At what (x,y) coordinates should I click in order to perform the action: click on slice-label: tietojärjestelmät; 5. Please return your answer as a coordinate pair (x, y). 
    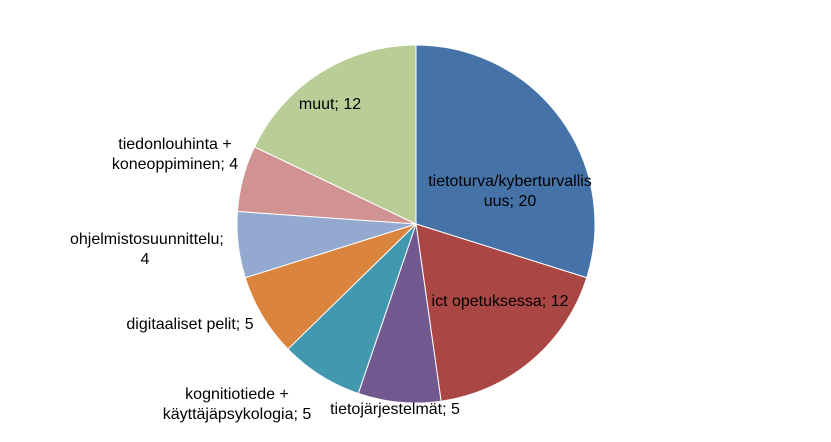
    Looking at the image, I should click on (395, 409).